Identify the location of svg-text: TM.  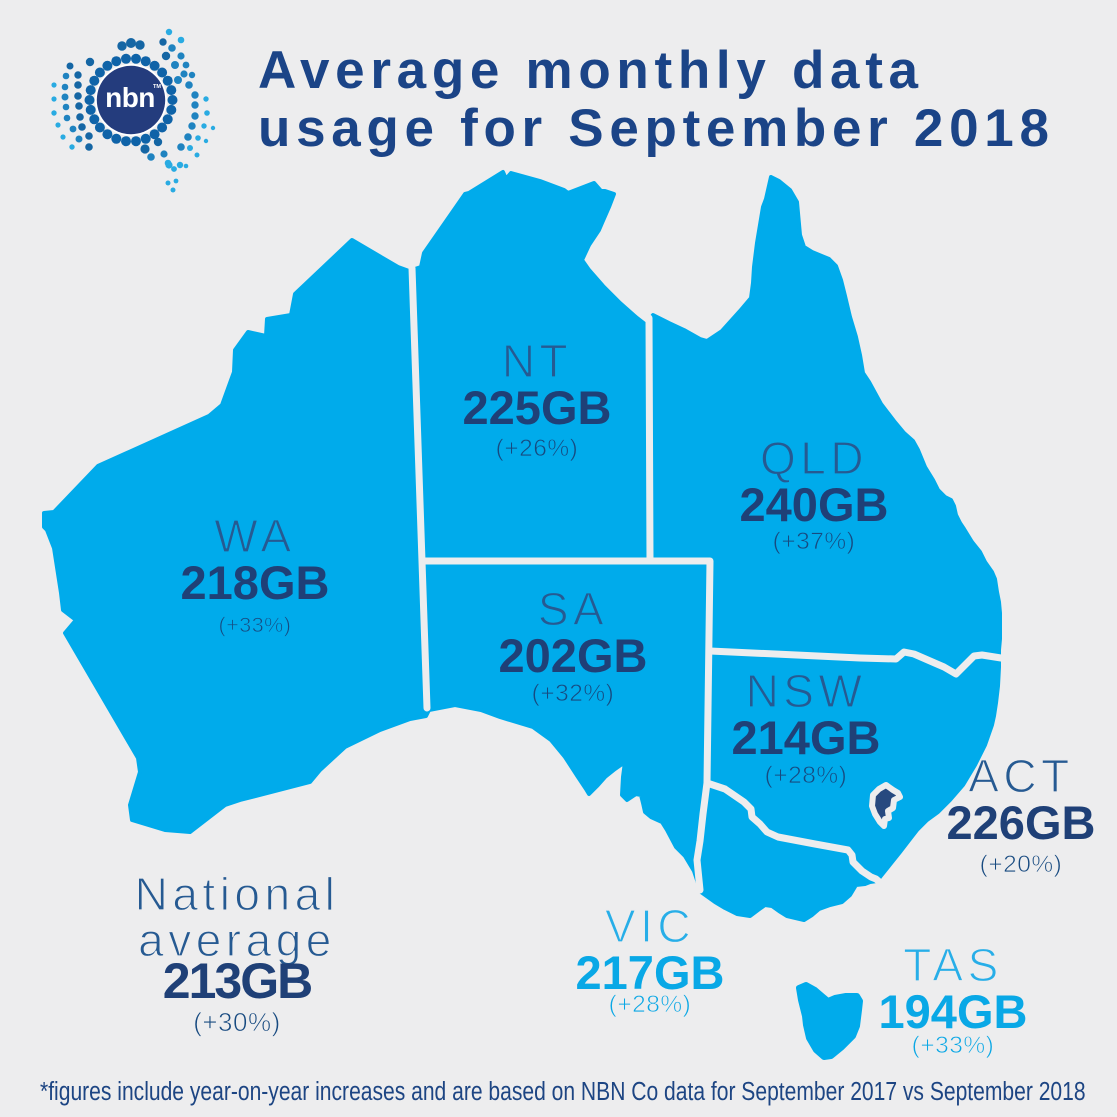
(157, 87).